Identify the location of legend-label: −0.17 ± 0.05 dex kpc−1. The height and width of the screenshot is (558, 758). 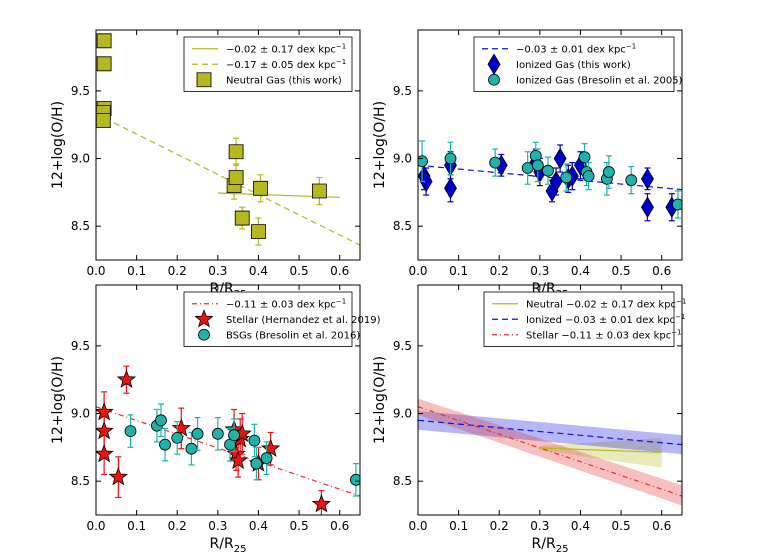
(286, 64).